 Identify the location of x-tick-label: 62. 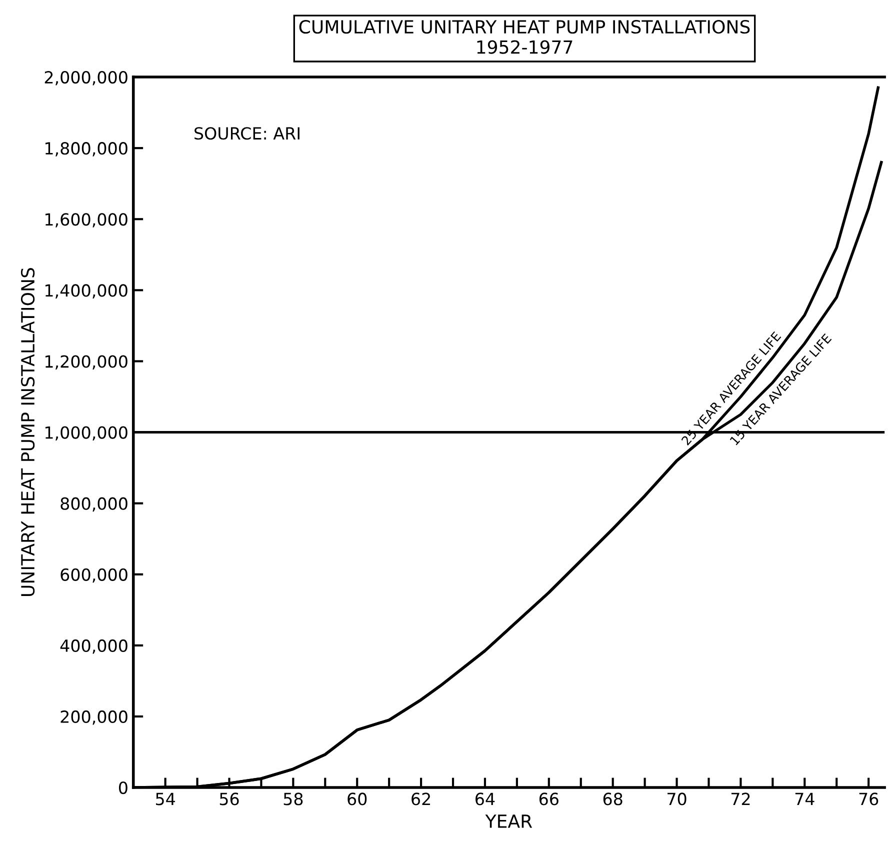
(421, 799).